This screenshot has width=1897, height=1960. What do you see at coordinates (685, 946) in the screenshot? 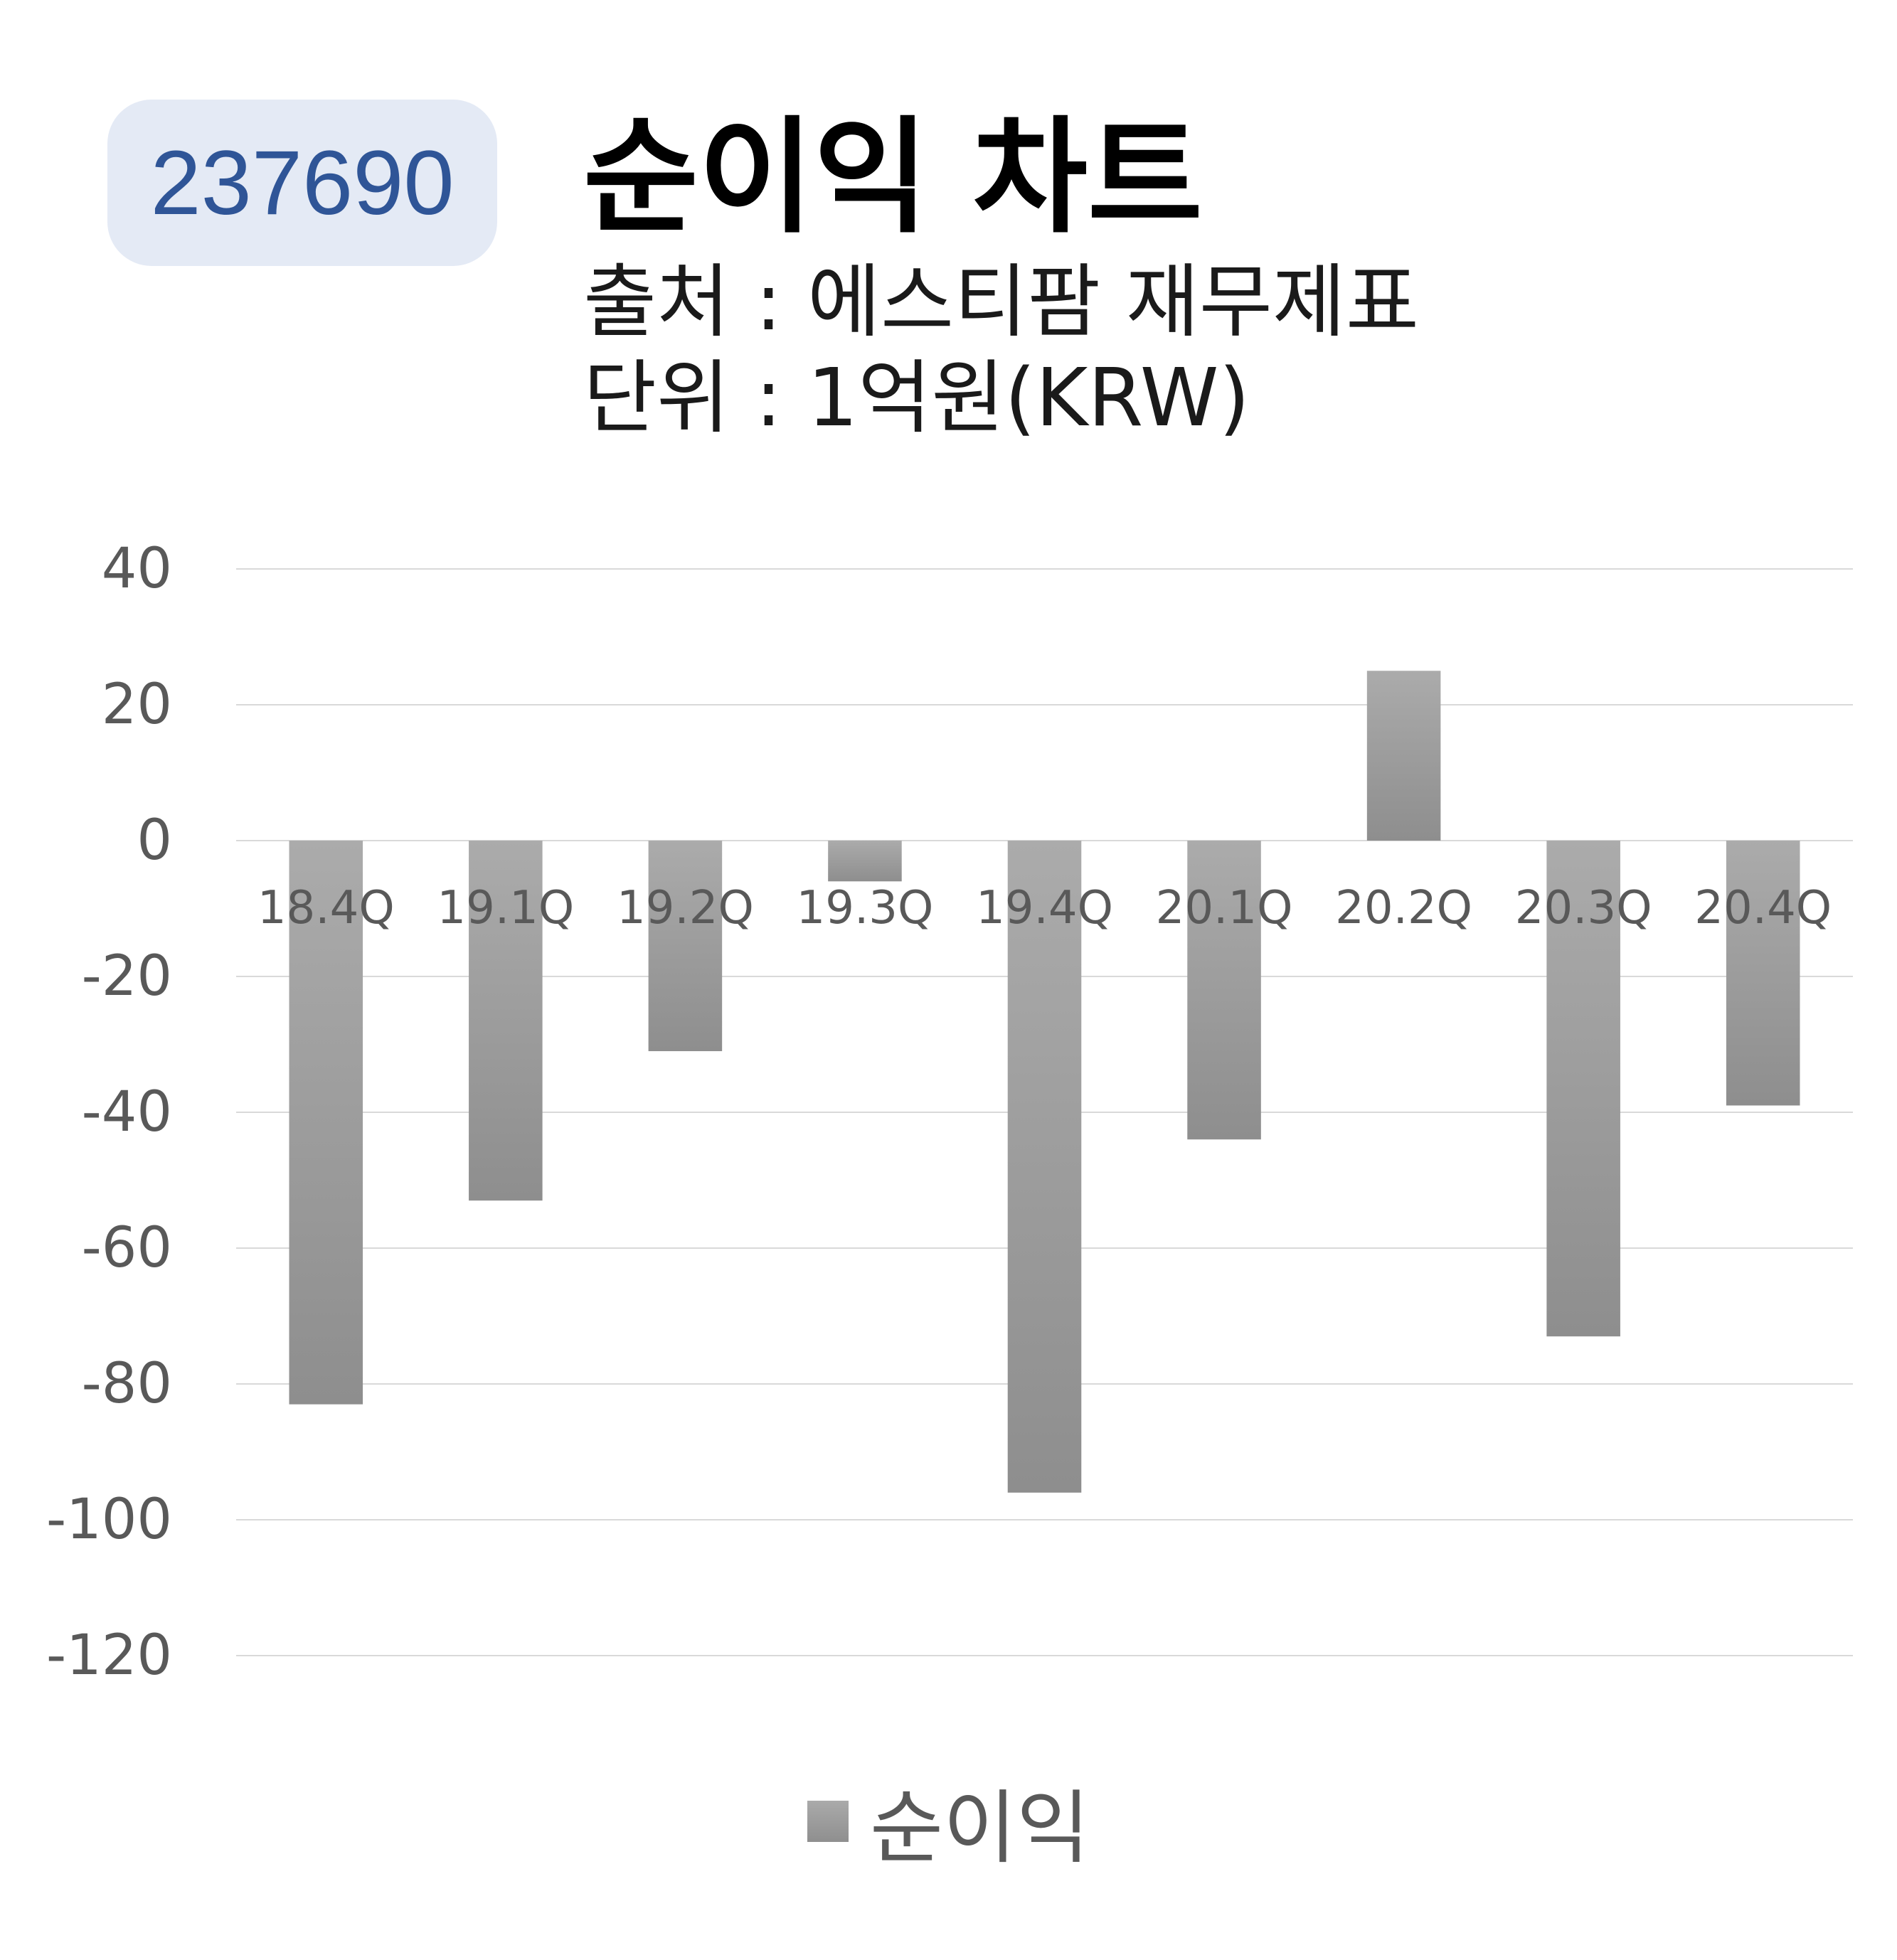
I see `bar-19.2Q` at bounding box center [685, 946].